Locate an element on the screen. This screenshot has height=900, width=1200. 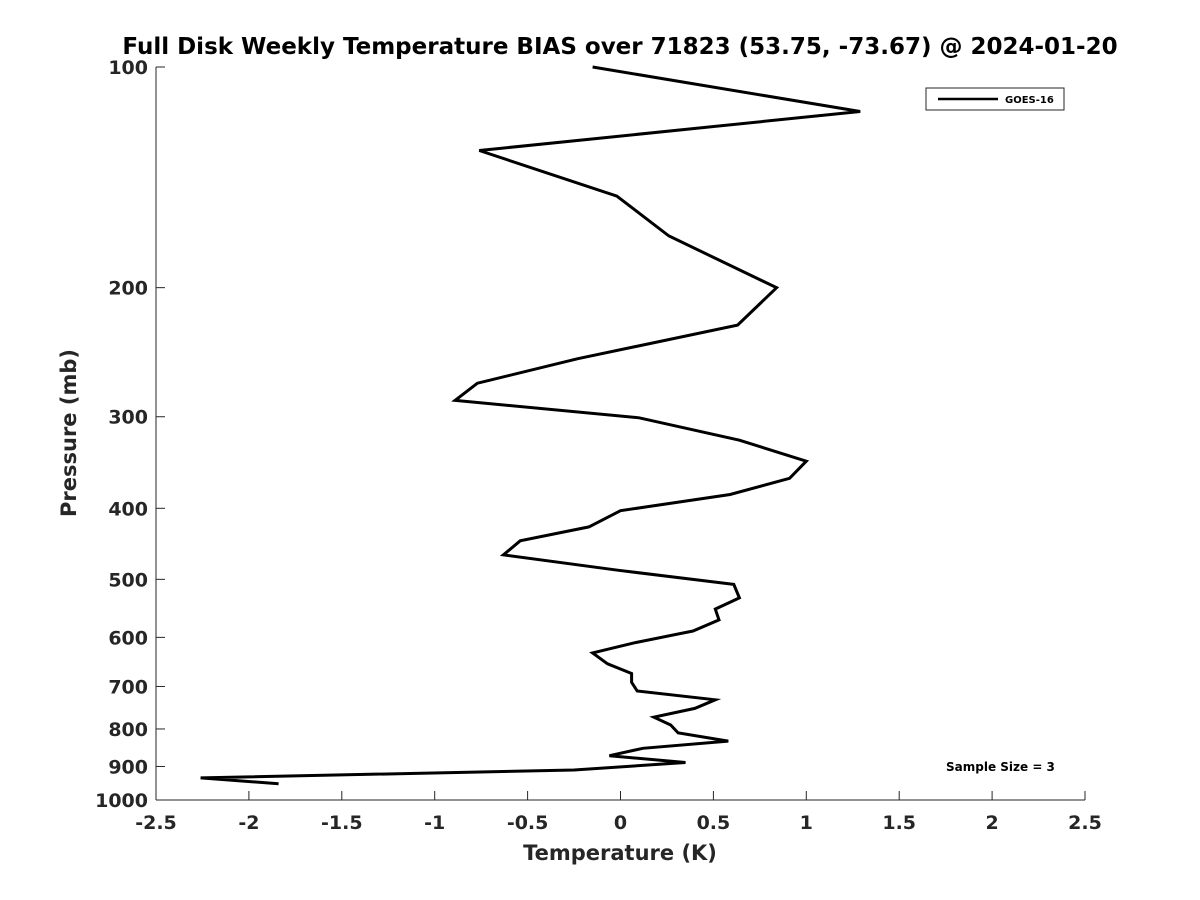
x-axis-ticks: -2.5 -2 -1.5 -1 -0.5 0 0.5 1 1.5 2 2.5 is located at coordinates (618, 812).